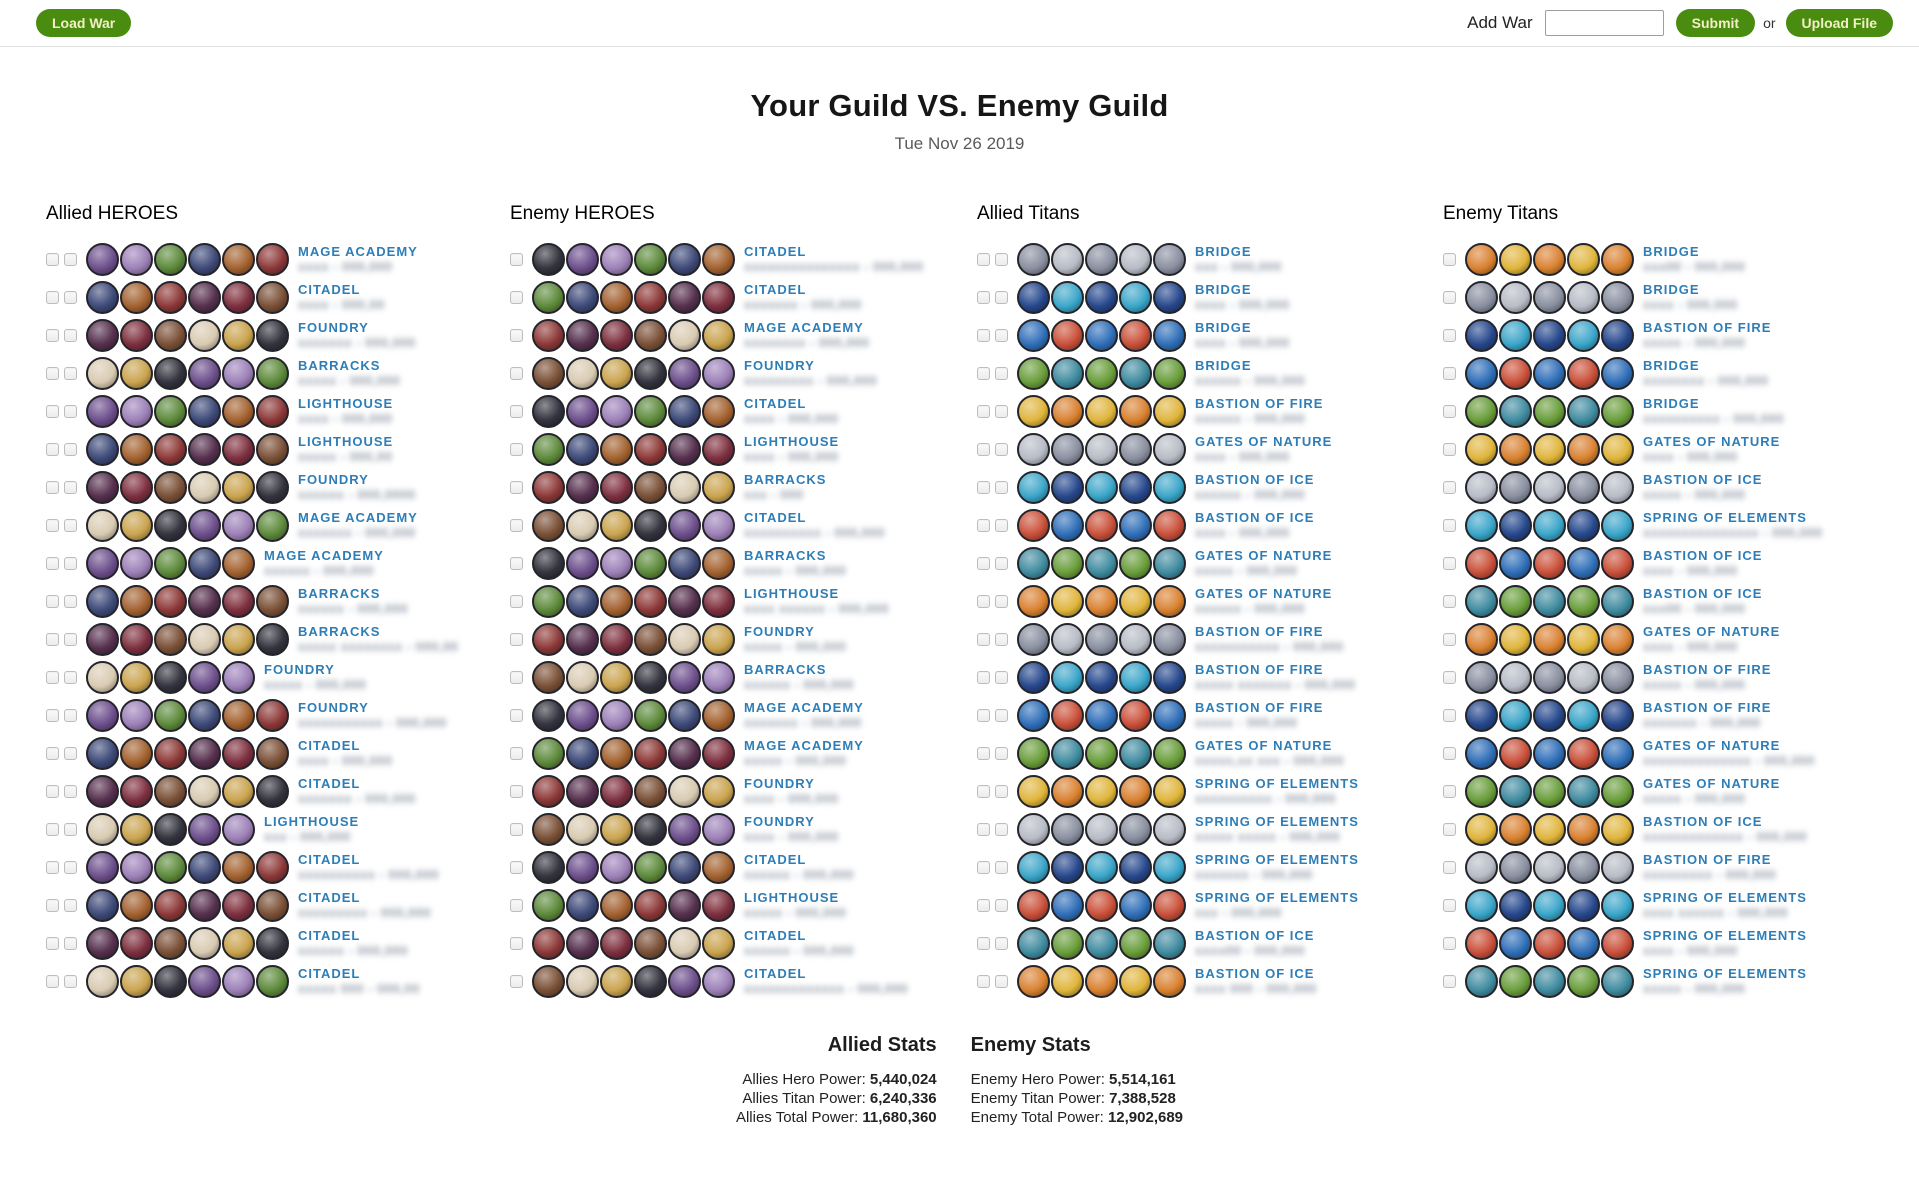 This screenshot has width=1919, height=1199. Describe the element at coordinates (1604, 23) in the screenshot. I see `add-war-input` at that location.